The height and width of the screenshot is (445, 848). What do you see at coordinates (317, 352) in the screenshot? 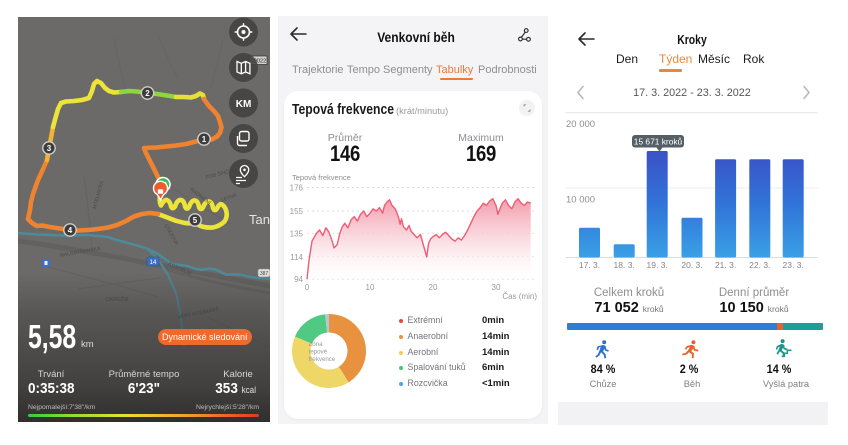
I see `svg-text: tepové` at bounding box center [317, 352].